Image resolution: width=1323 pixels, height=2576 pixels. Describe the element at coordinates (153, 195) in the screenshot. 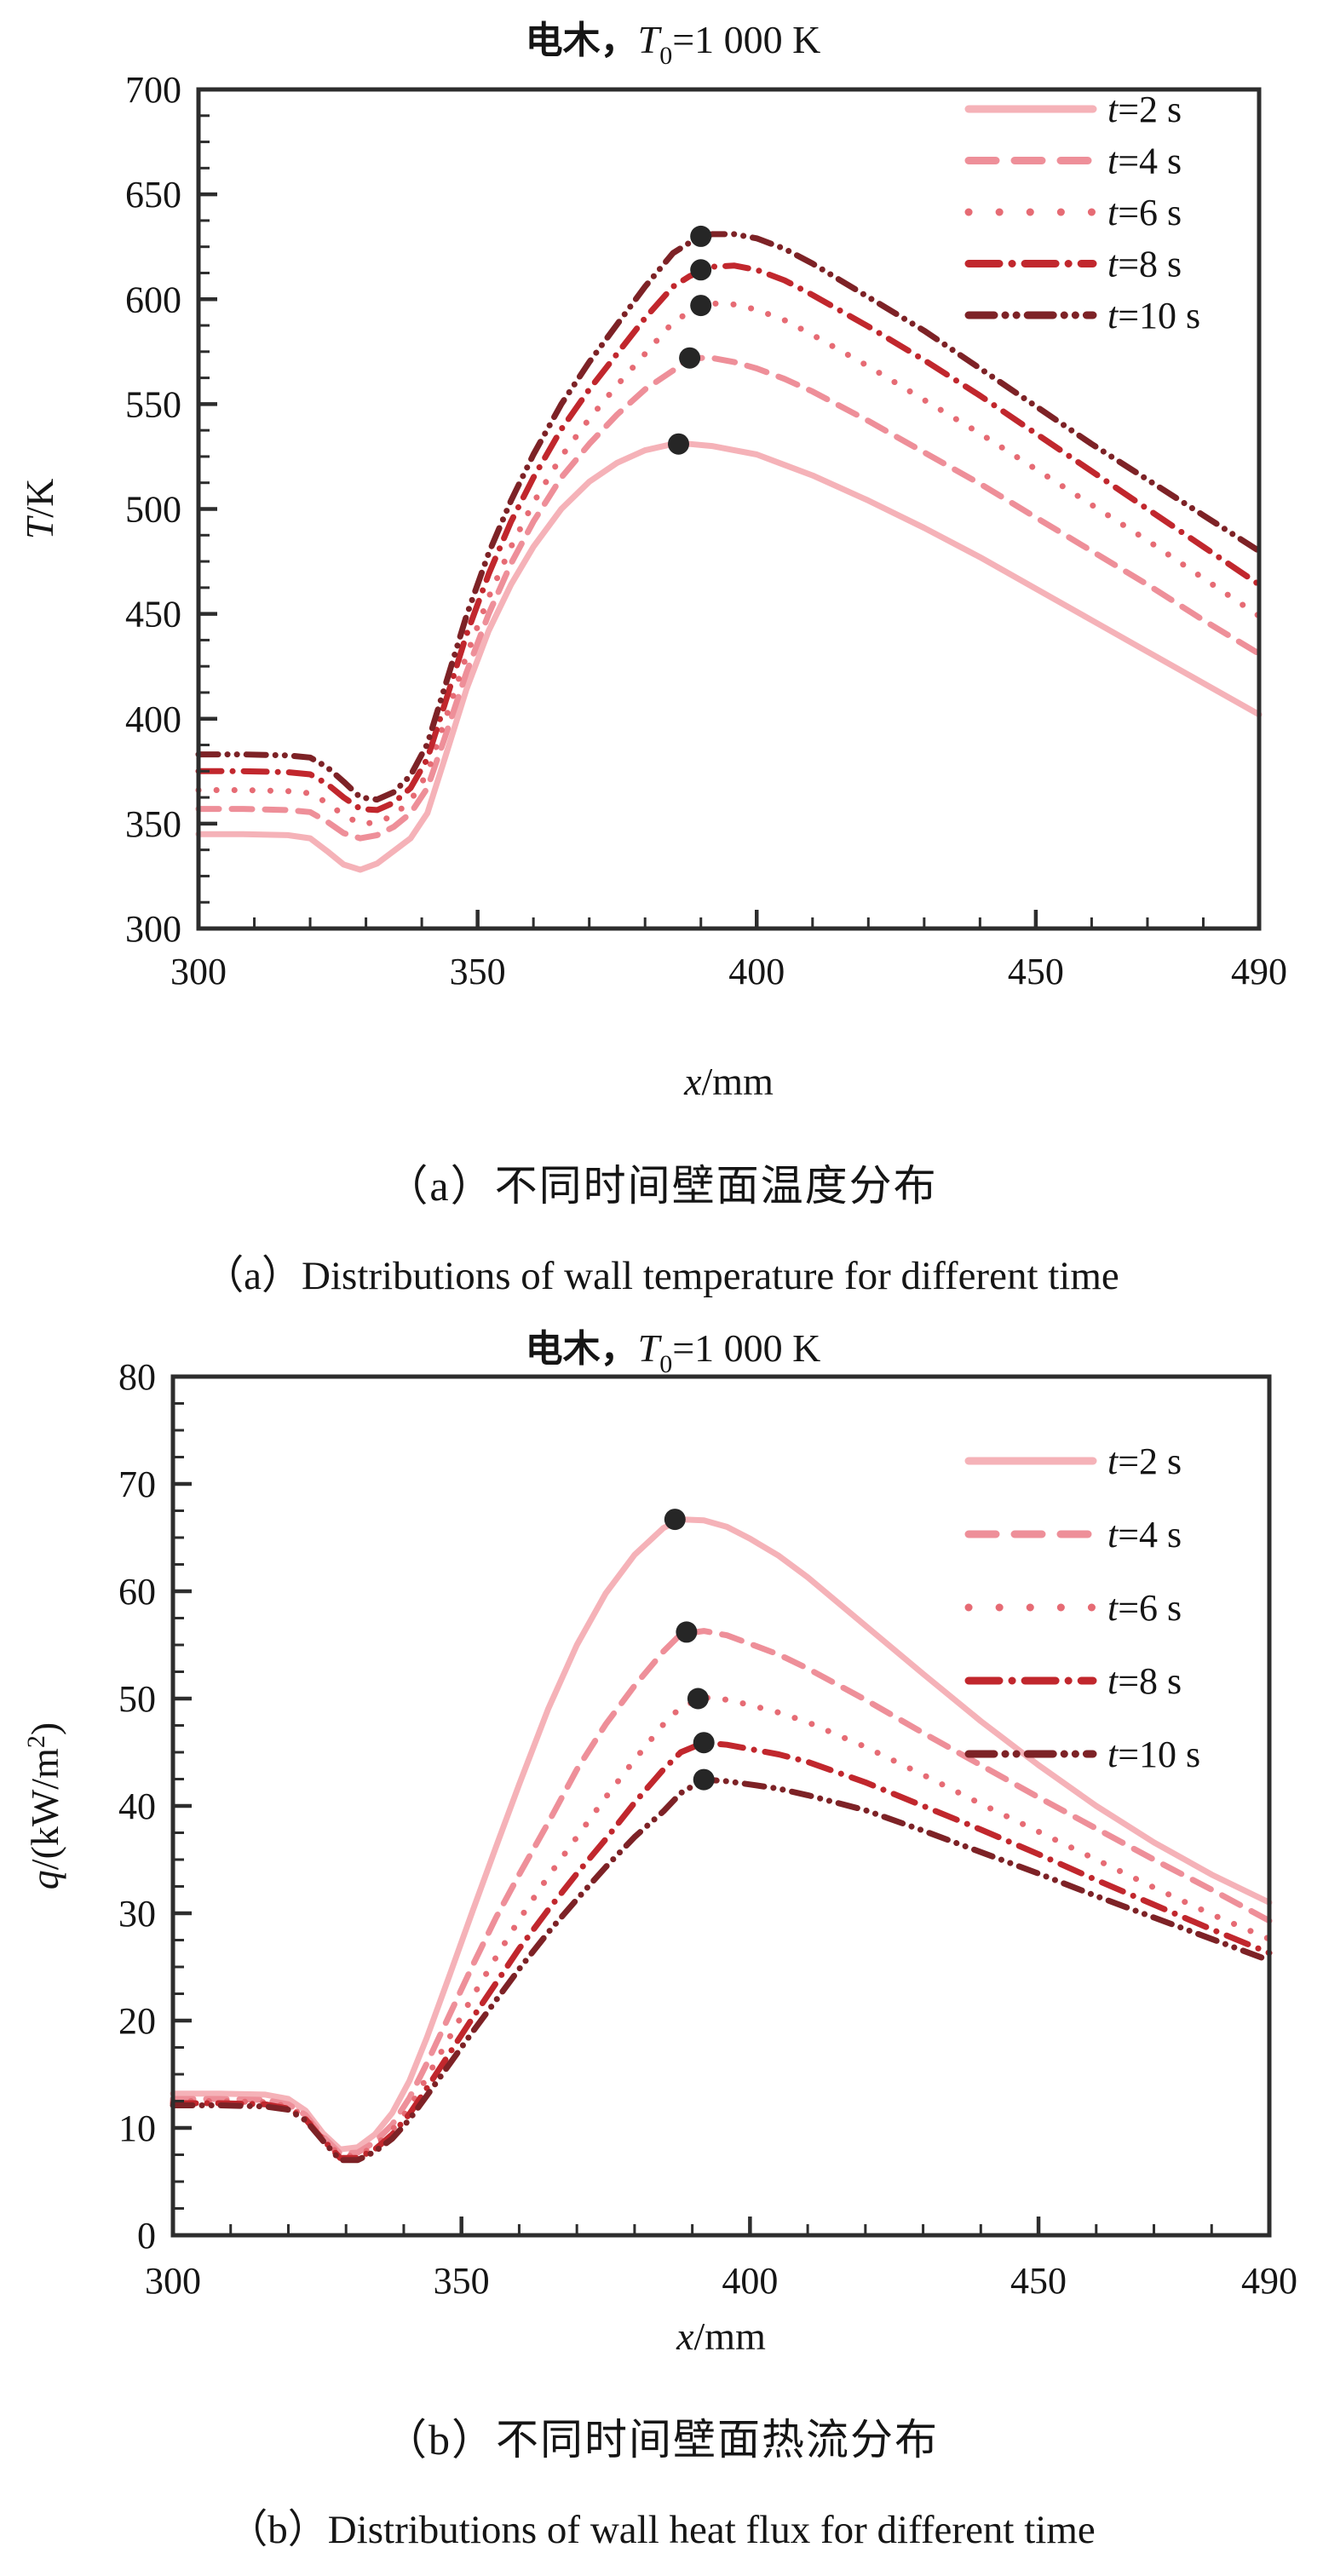

I see `y-tick-label: 650` at that location.